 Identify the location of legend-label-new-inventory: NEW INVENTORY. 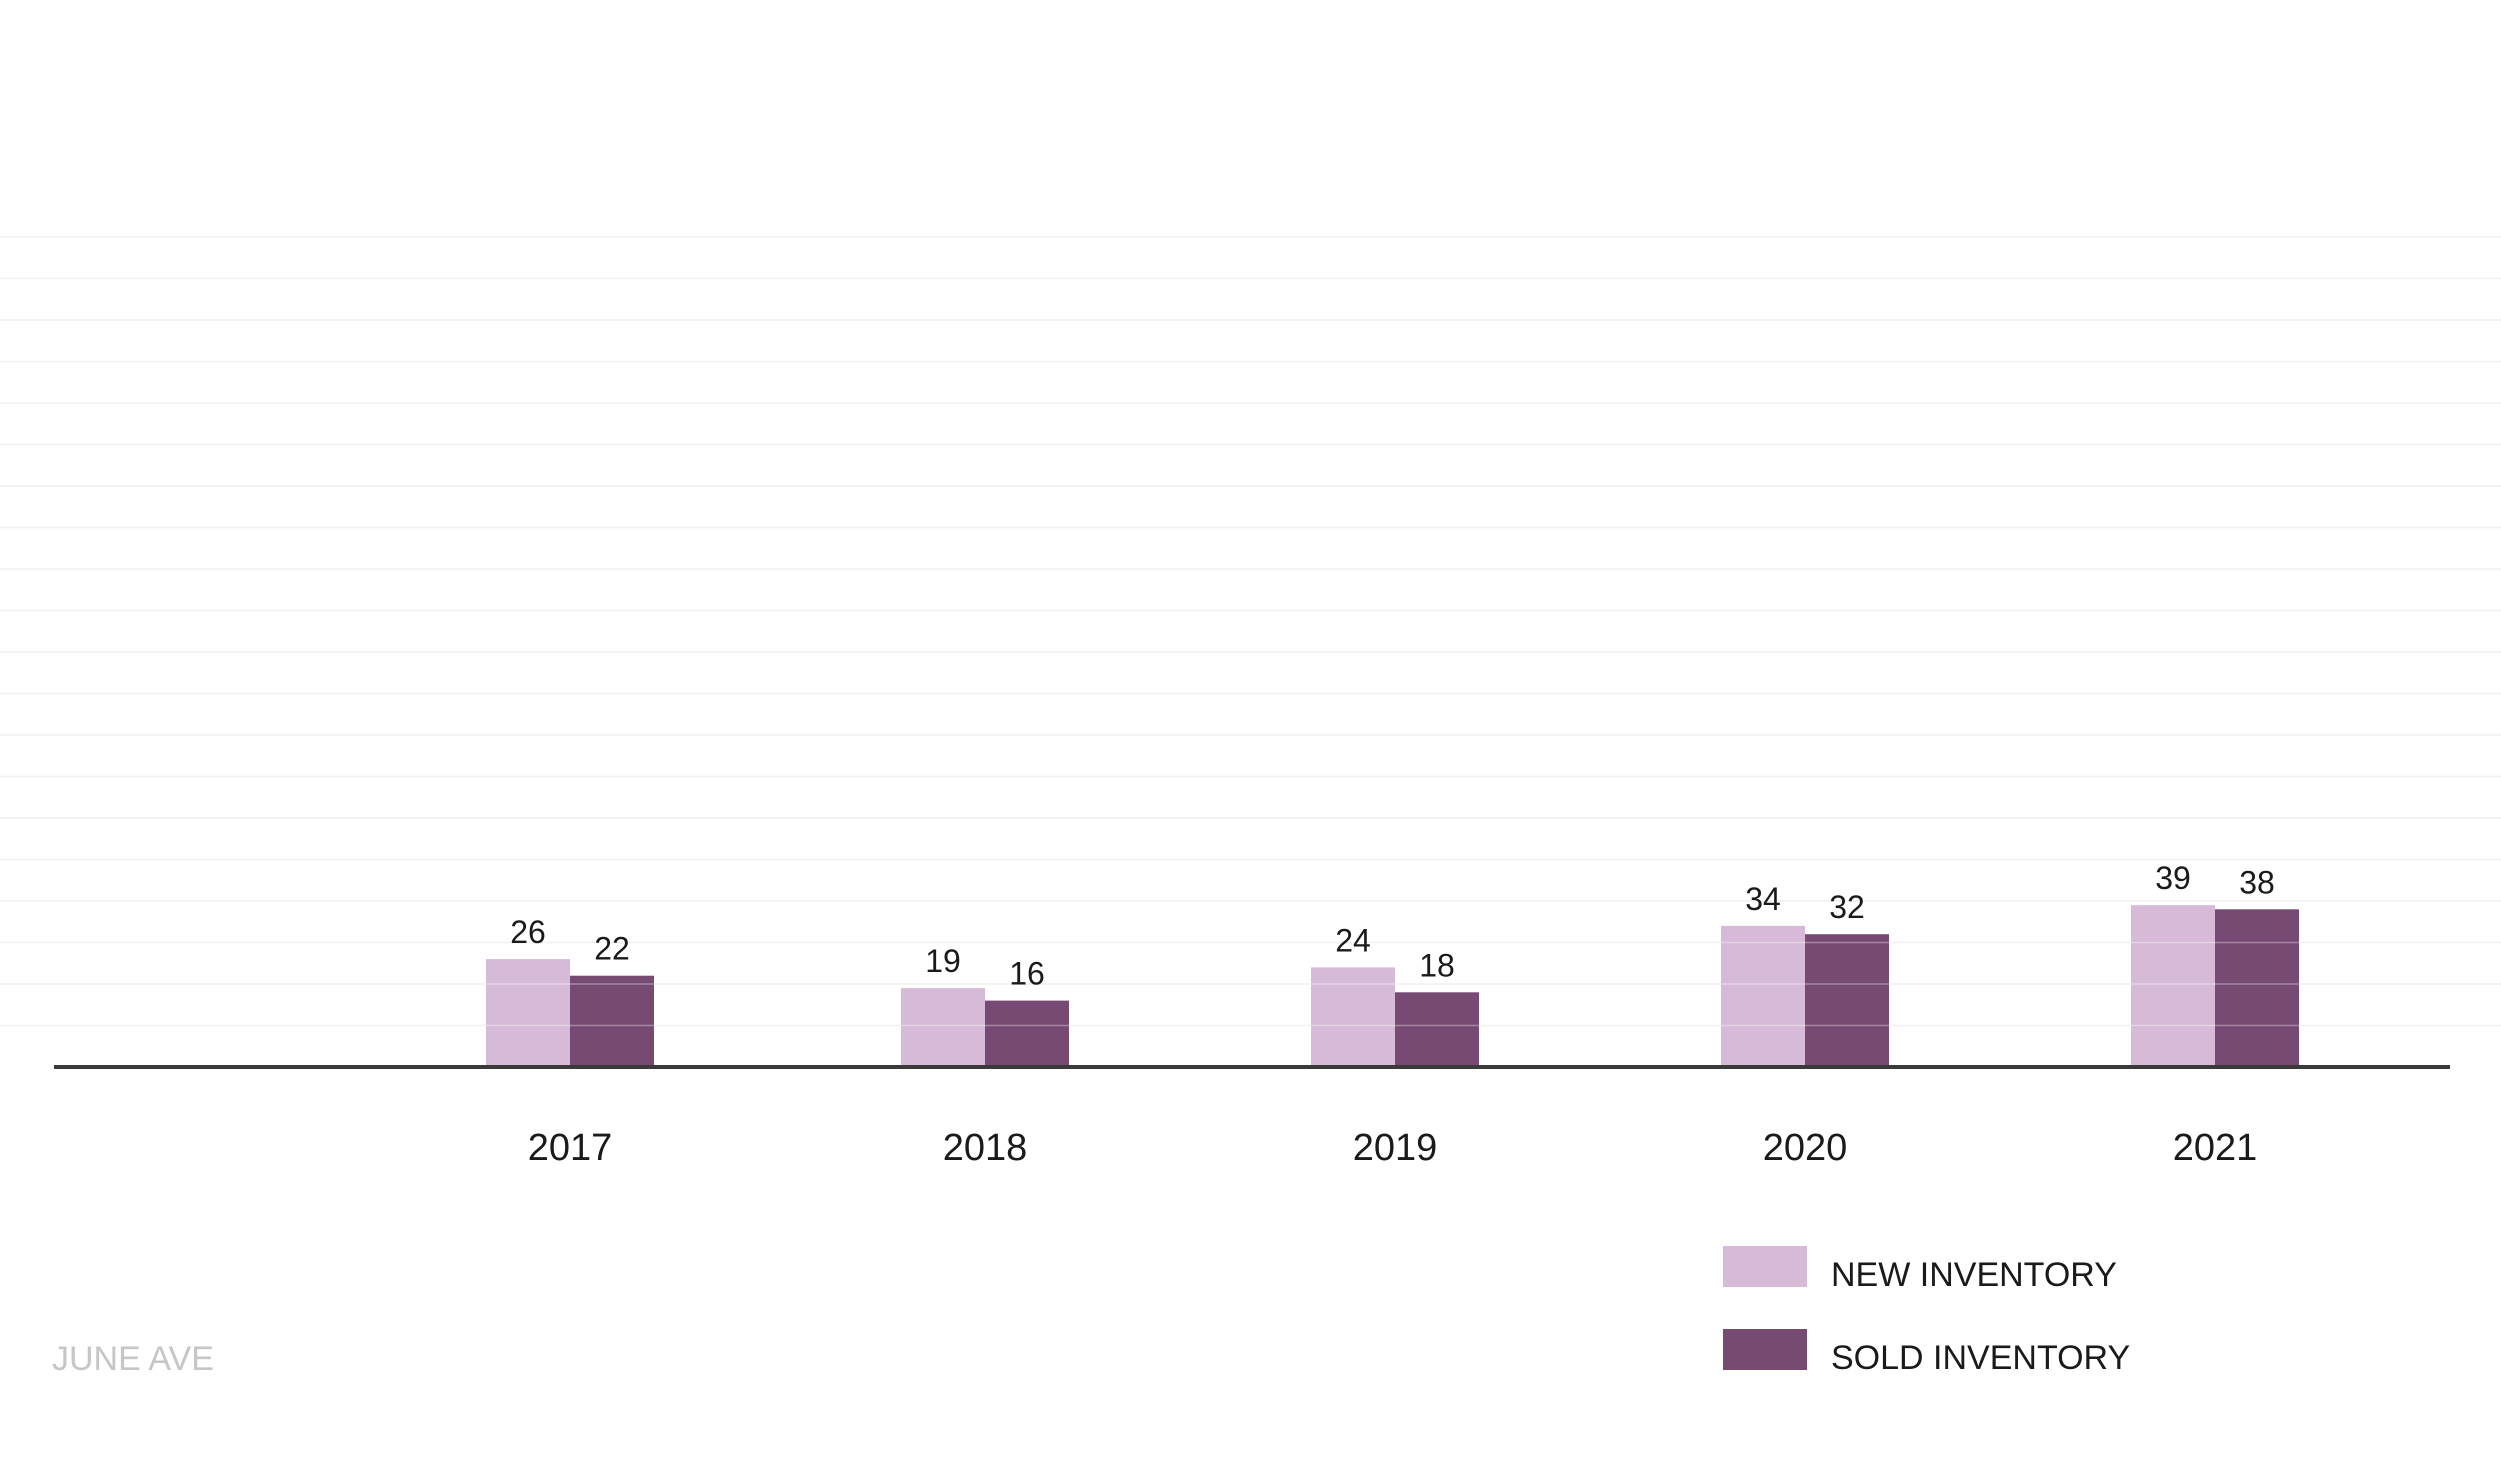
(1974, 1275).